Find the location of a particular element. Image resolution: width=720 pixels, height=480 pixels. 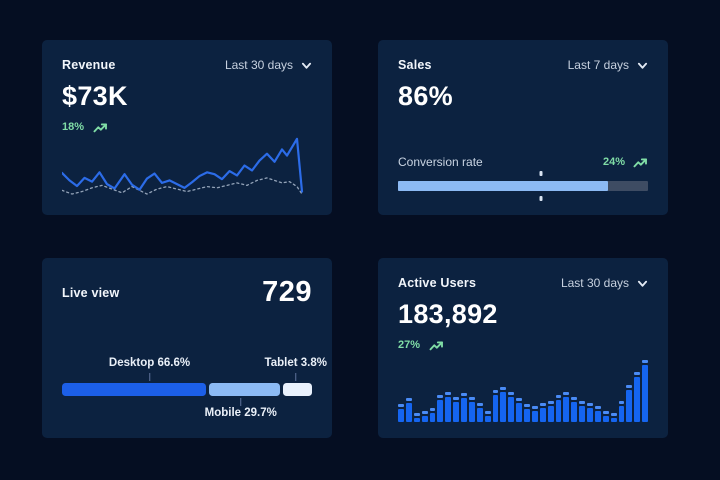

revenue-delta-row: 18% is located at coordinates (187, 127).